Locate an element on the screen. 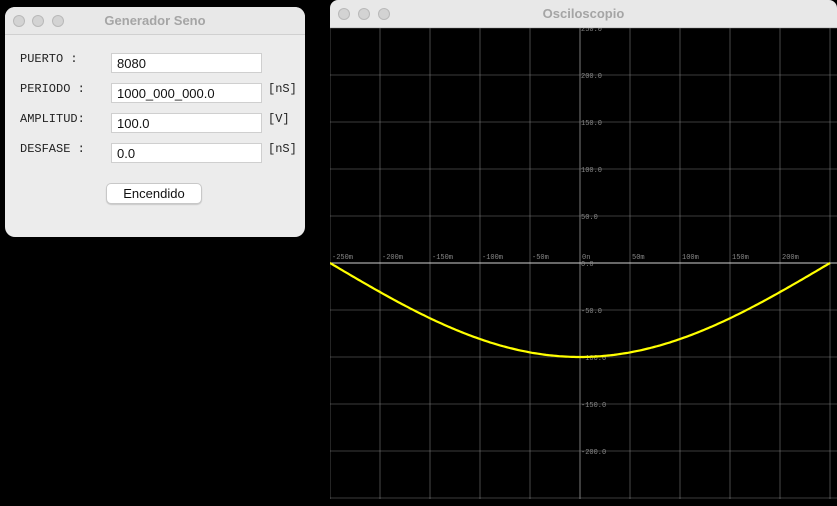 The image size is (837, 506). encendido-button: Encendido is located at coordinates (154, 193).